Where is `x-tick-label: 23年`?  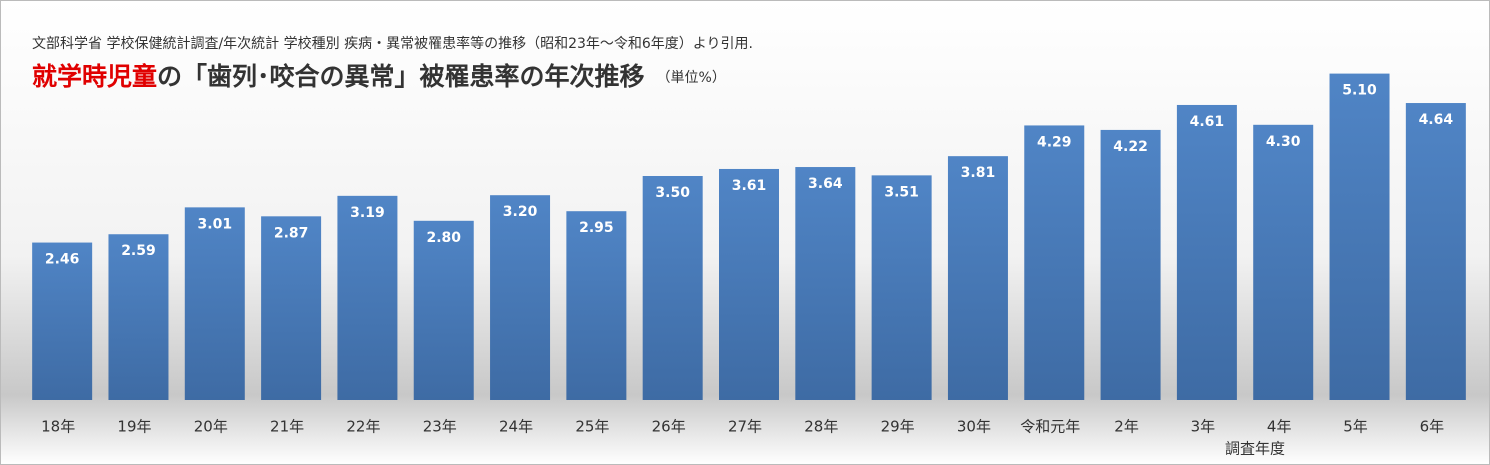
x-tick-label: 23年 is located at coordinates (440, 427).